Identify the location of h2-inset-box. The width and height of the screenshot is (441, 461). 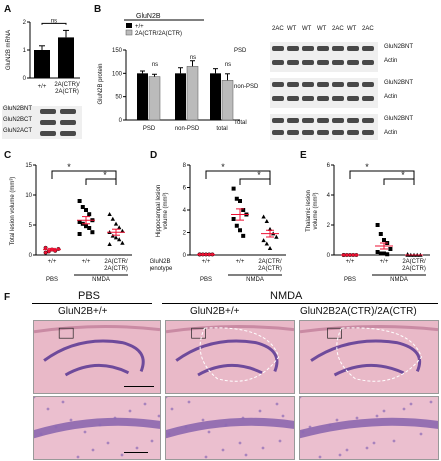
(198, 333).